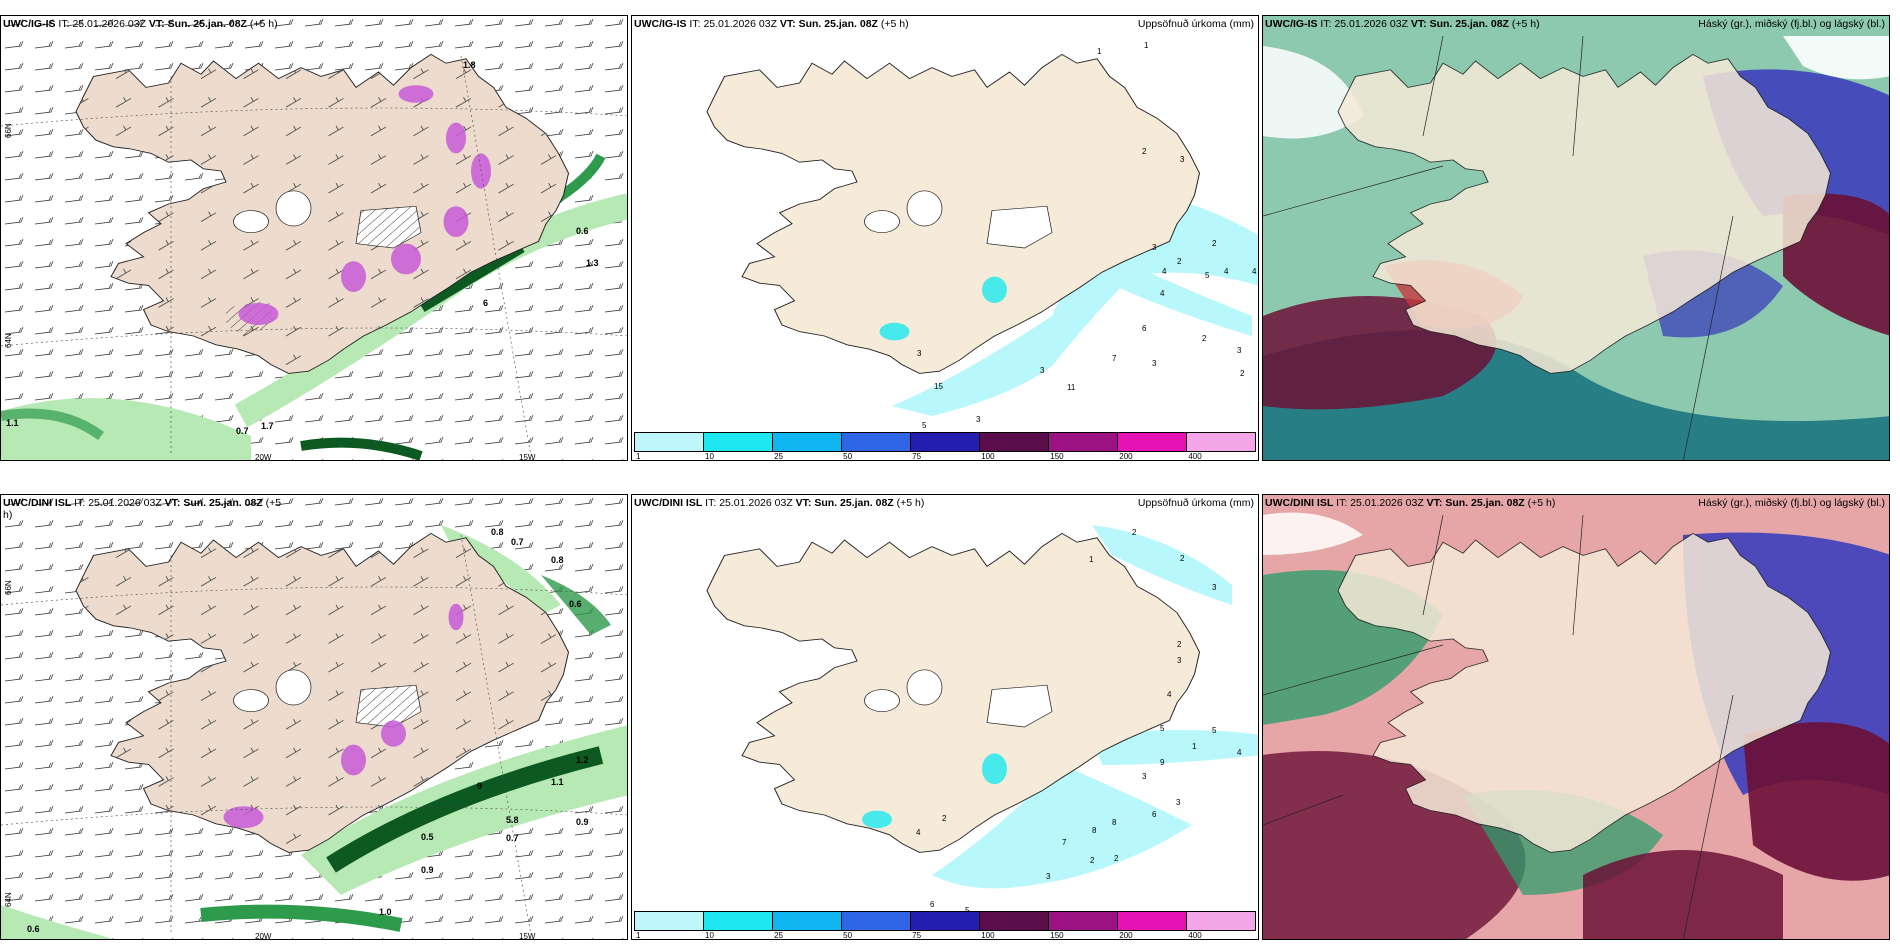 The height and width of the screenshot is (950, 1900). Describe the element at coordinates (267, 426) in the screenshot. I see `contour-label: 1.7` at that location.